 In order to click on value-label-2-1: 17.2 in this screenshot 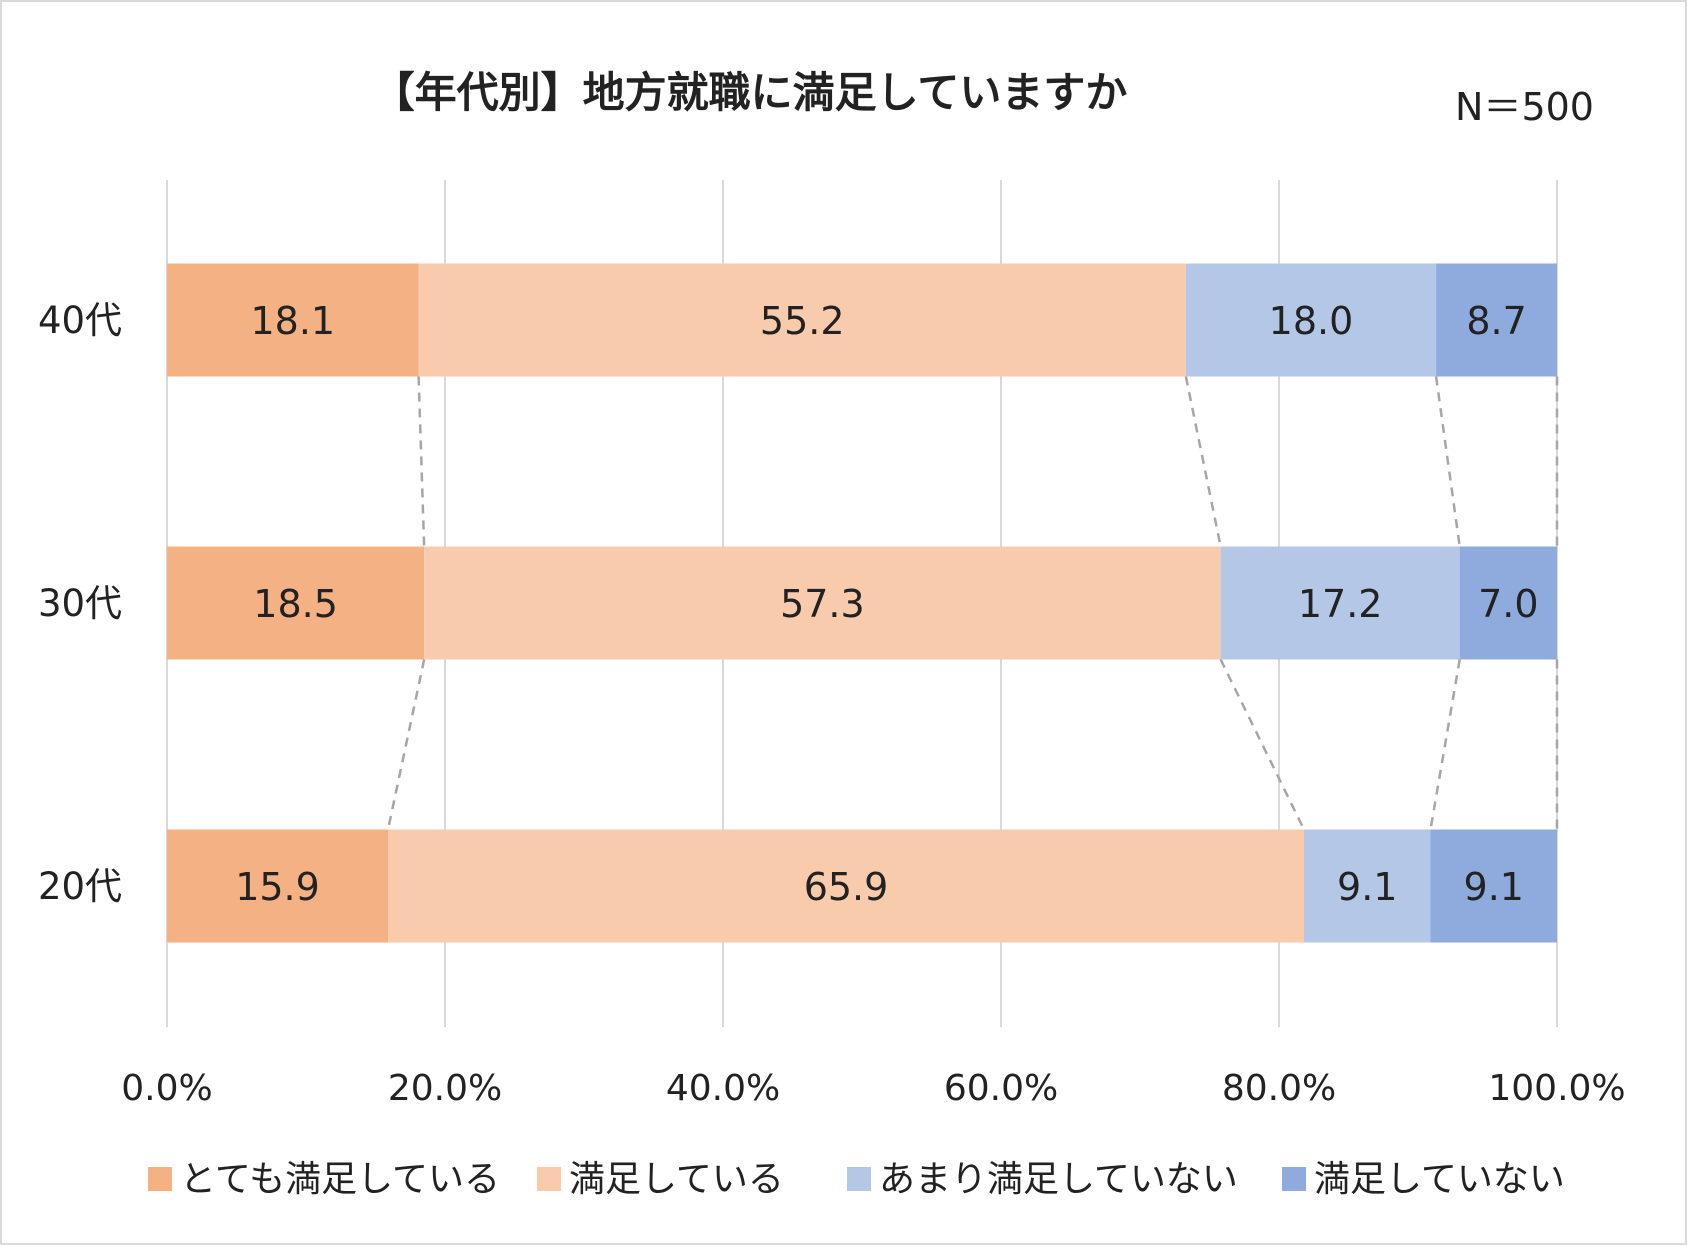, I will do `click(1340, 604)`.